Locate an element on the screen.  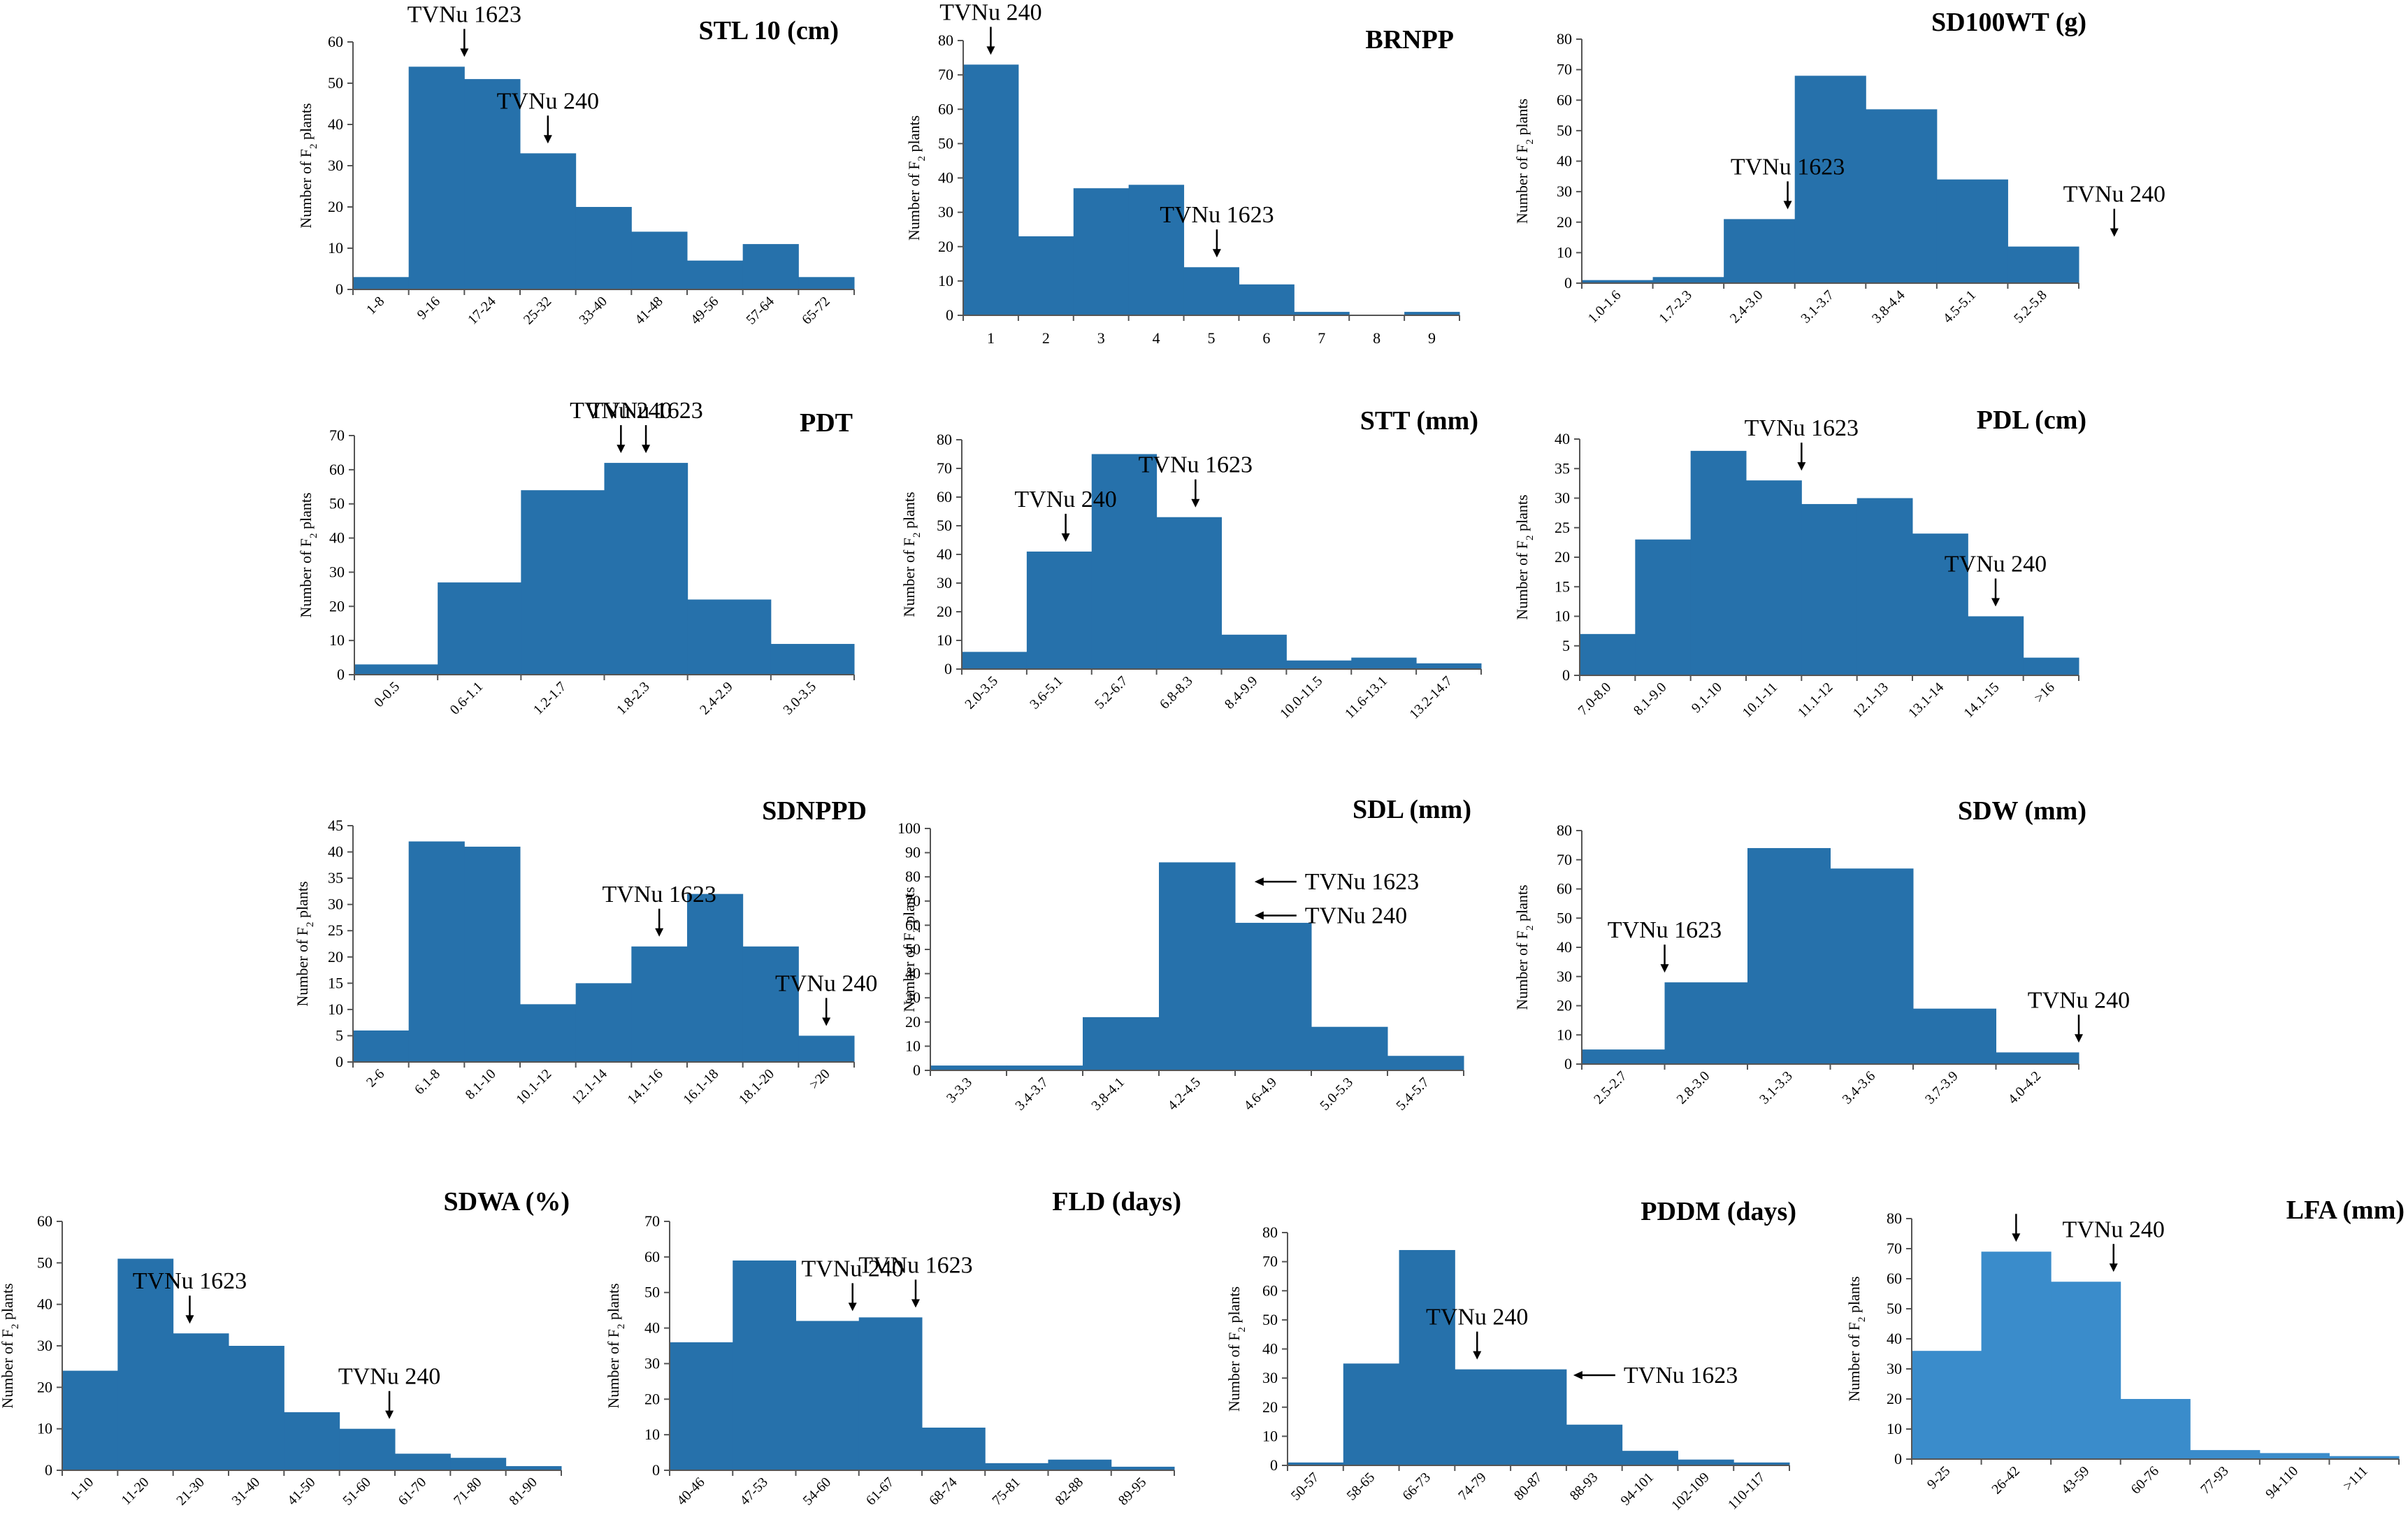
y-tick-label: 5 is located at coordinates (339, 1035).